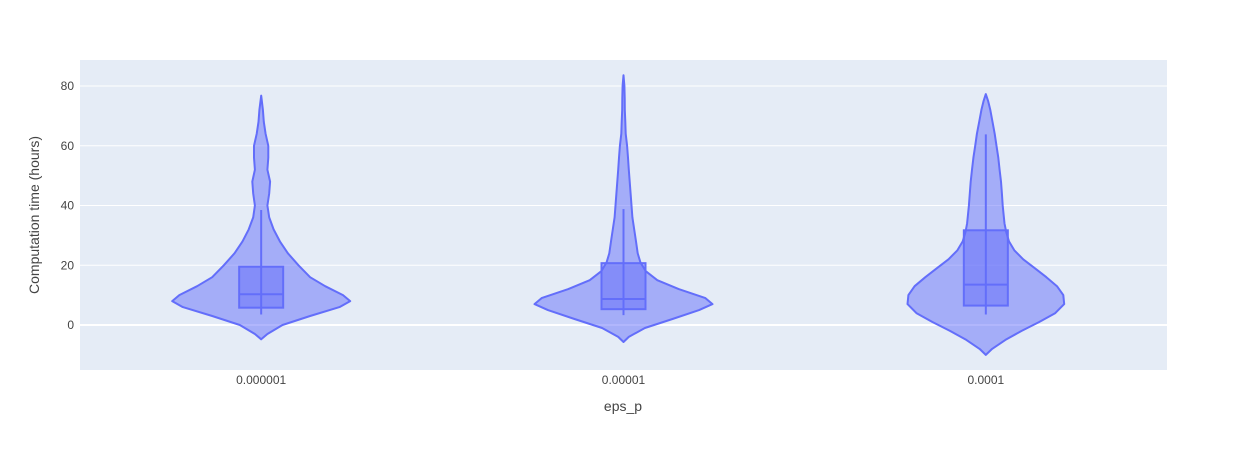 Image resolution: width=1247 pixels, height=455 pixels. I want to click on y-tick-label: 40, so click(68, 206).